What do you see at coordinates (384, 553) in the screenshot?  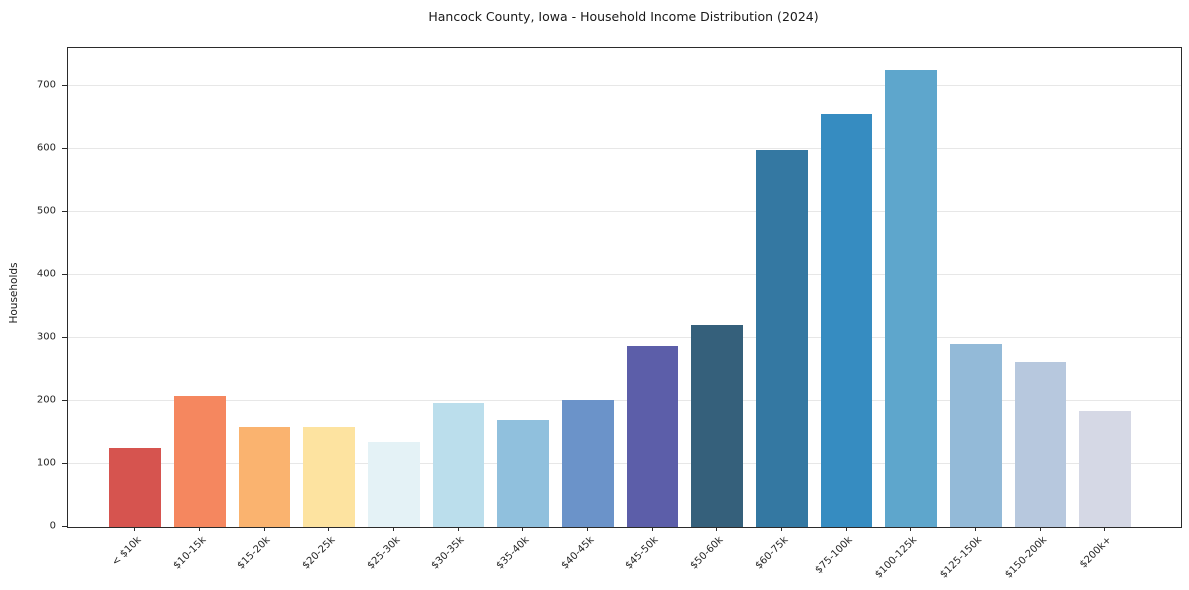 I see `x-tick-label: $25-30k` at bounding box center [384, 553].